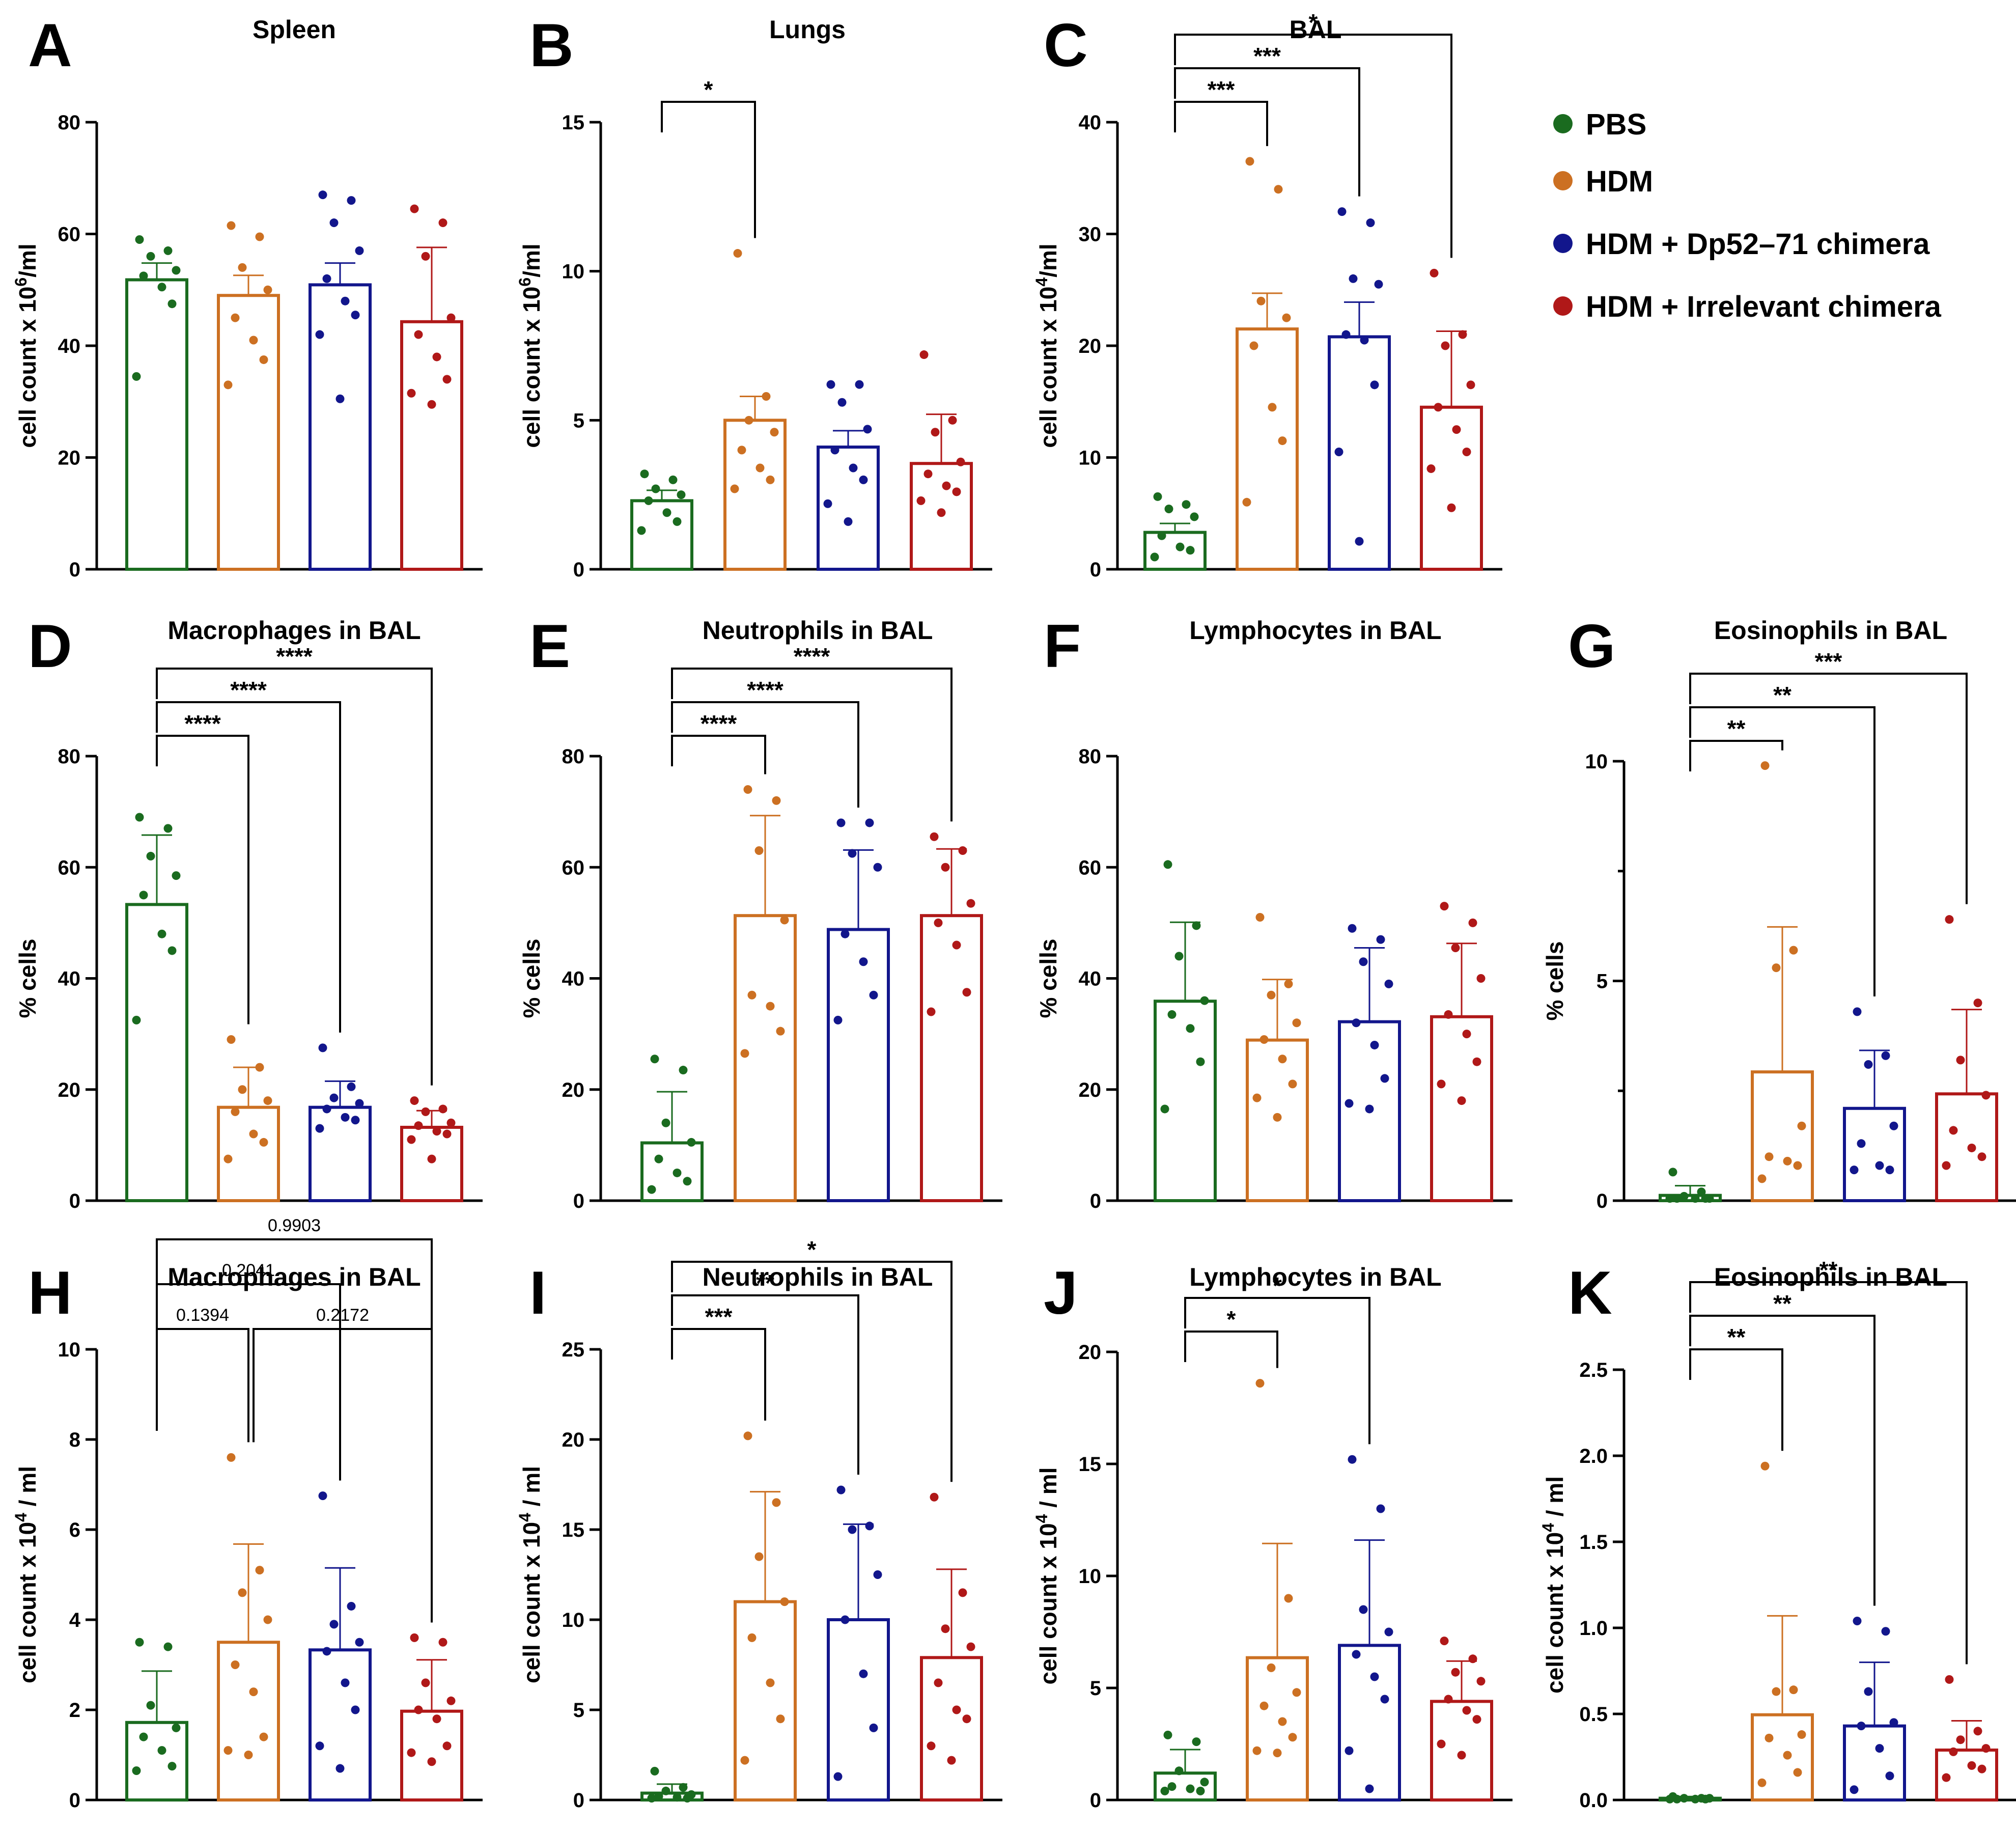 The image size is (2016, 1829). Describe the element at coordinates (26, 345) in the screenshot. I see `y-axis-label-a: cell count x 106/ml` at that location.